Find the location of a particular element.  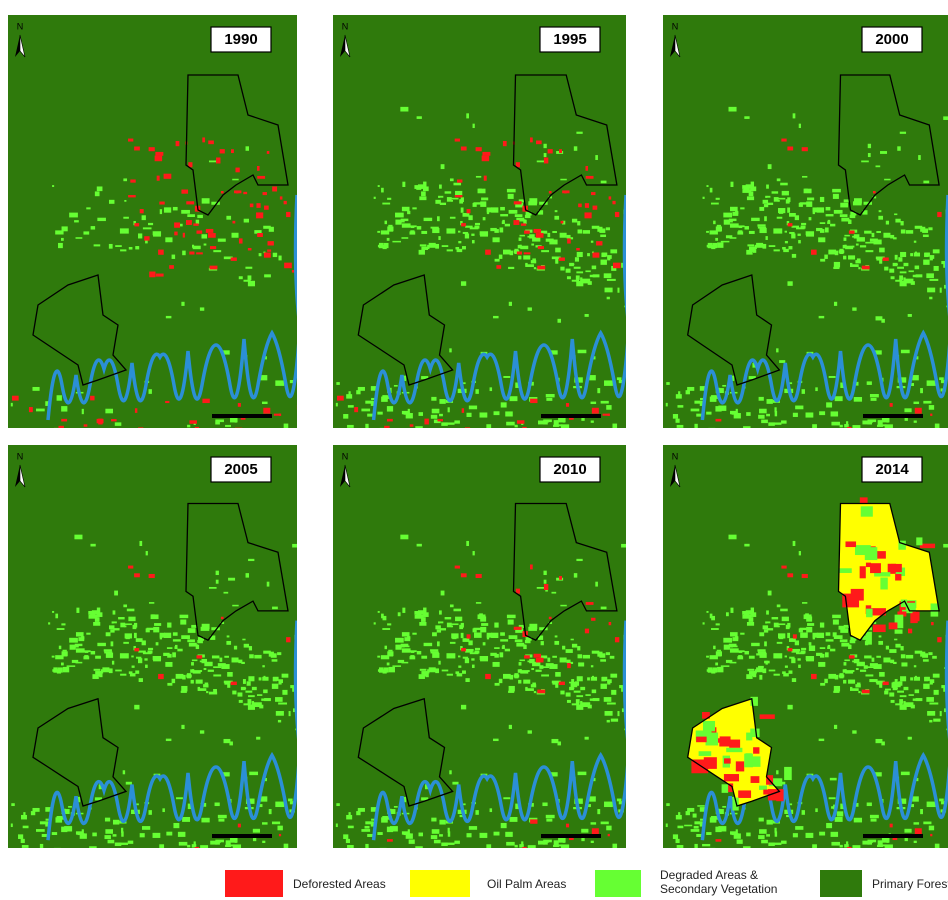

concession-outline is located at coordinates (888, 145).